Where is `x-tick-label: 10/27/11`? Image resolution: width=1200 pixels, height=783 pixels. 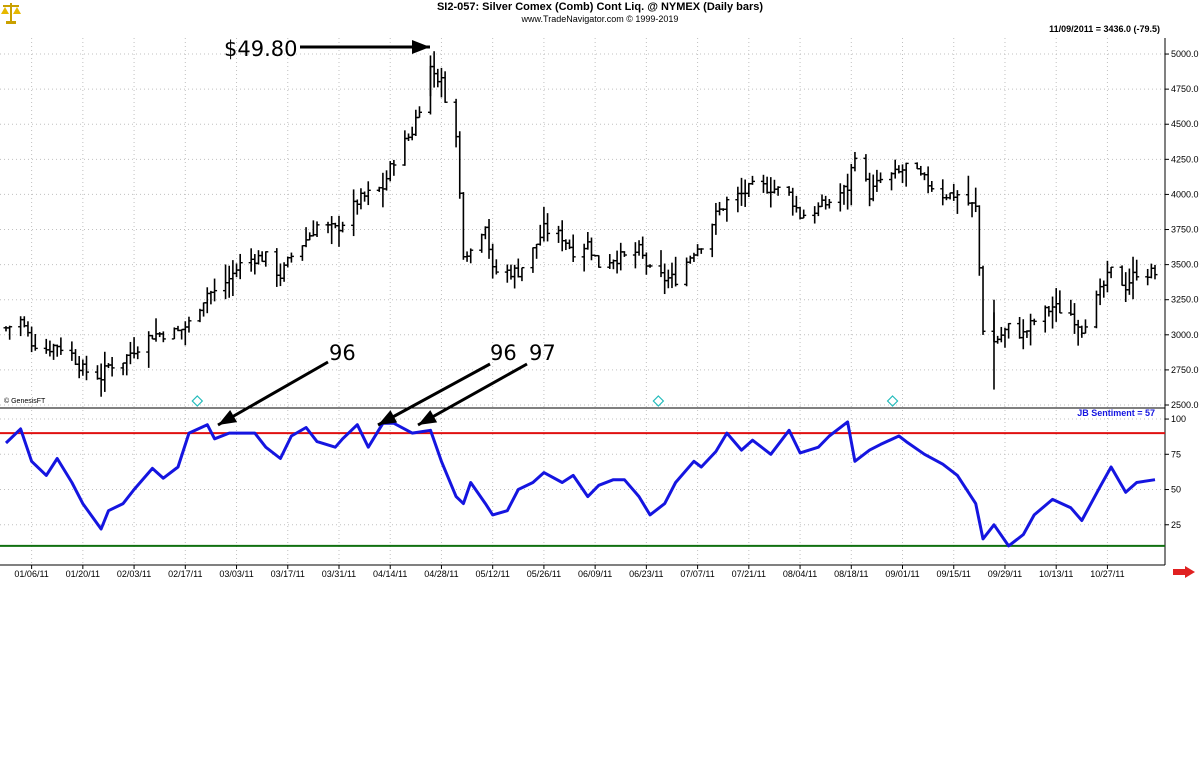 x-tick-label: 10/27/11 is located at coordinates (1107, 574).